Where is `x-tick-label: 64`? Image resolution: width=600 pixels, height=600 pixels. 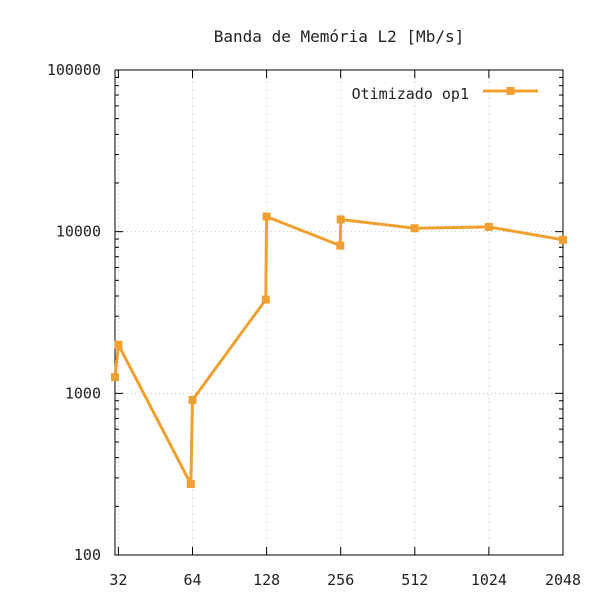 x-tick-label: 64 is located at coordinates (192, 580).